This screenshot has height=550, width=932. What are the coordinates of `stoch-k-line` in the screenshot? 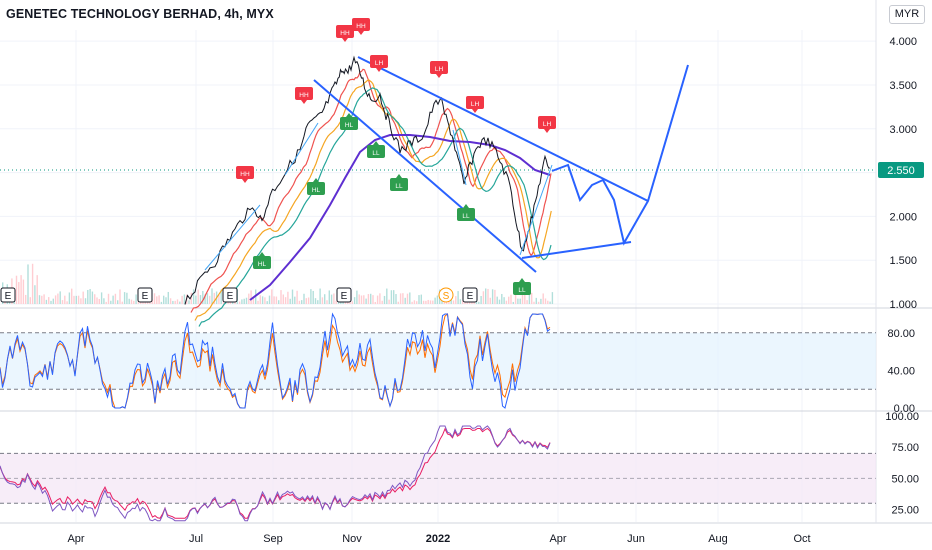 It's located at (275, 360).